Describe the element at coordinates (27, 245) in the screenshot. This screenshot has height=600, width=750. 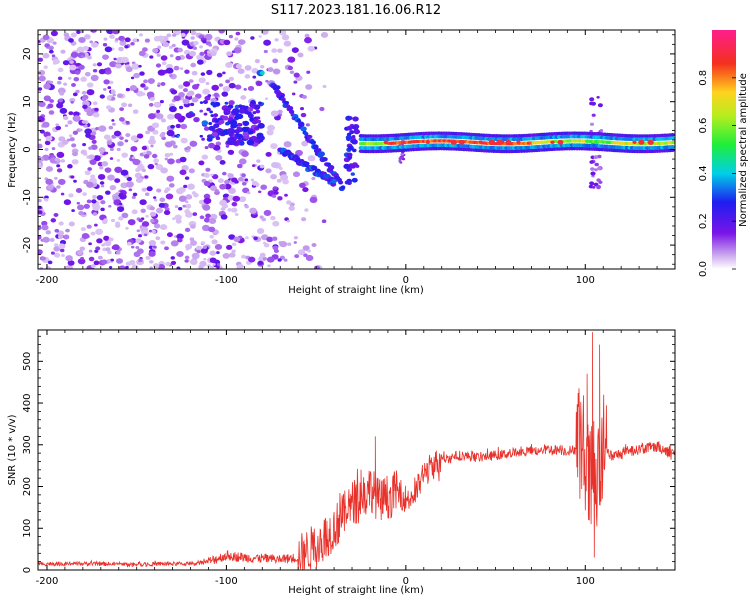
I see `y-tick-label: -20` at that location.